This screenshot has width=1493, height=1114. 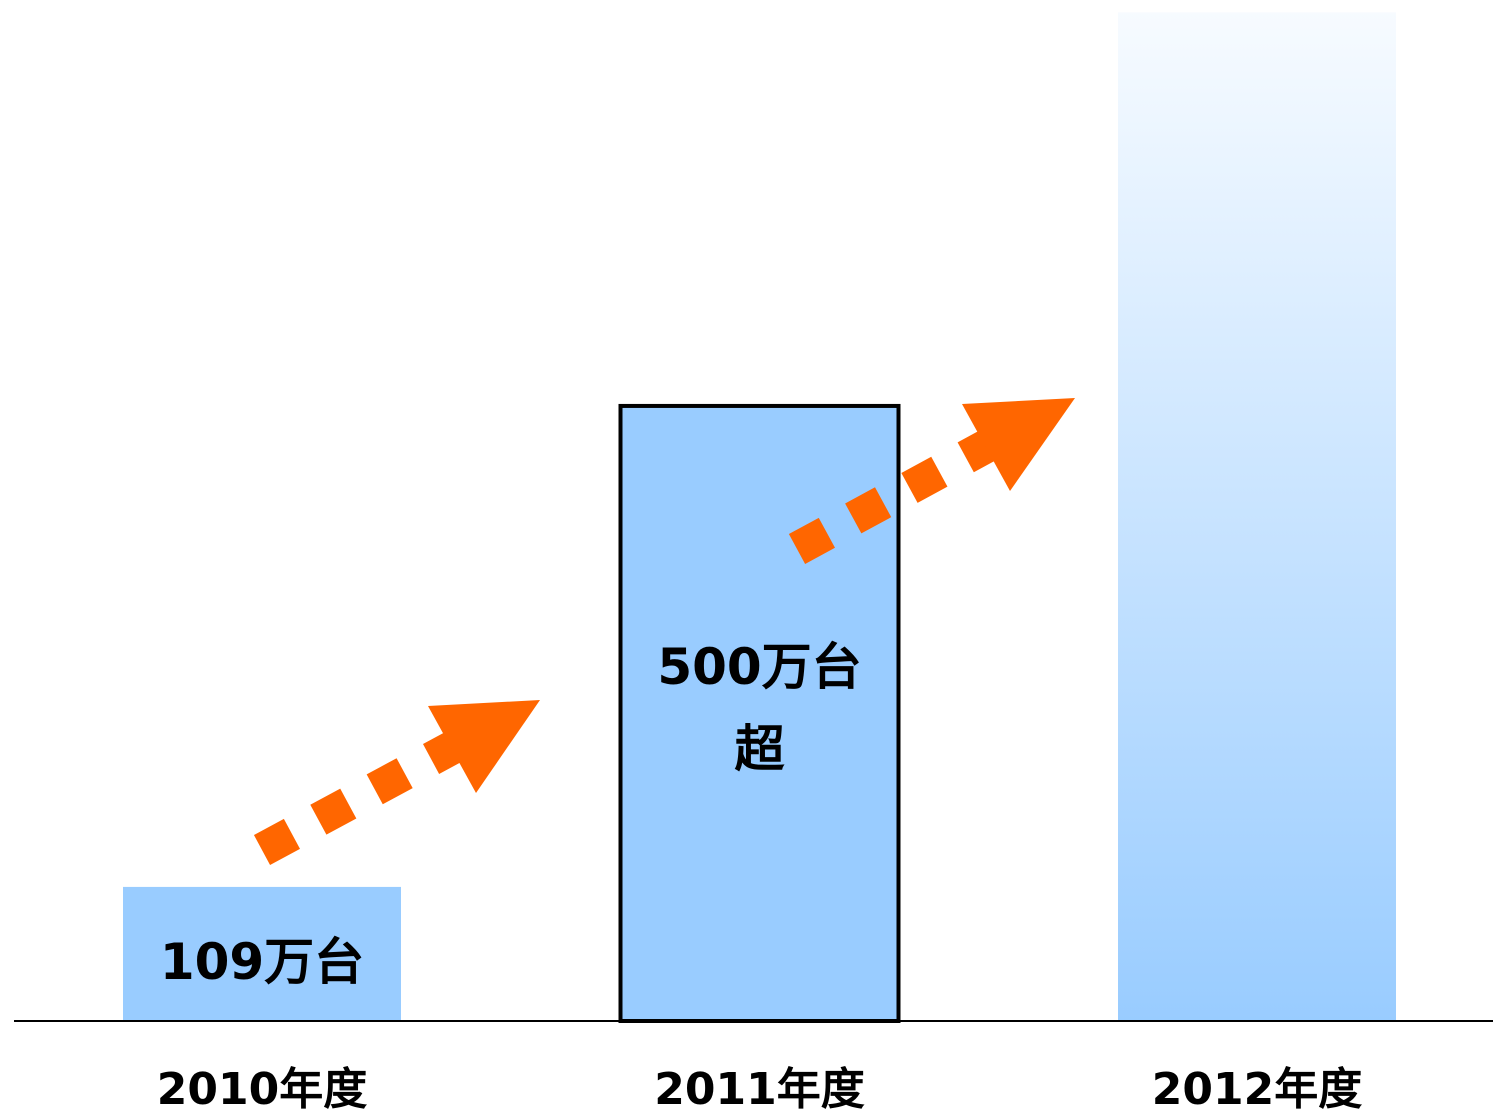 What do you see at coordinates (262, 961) in the screenshot?
I see `value-label: 109万台` at bounding box center [262, 961].